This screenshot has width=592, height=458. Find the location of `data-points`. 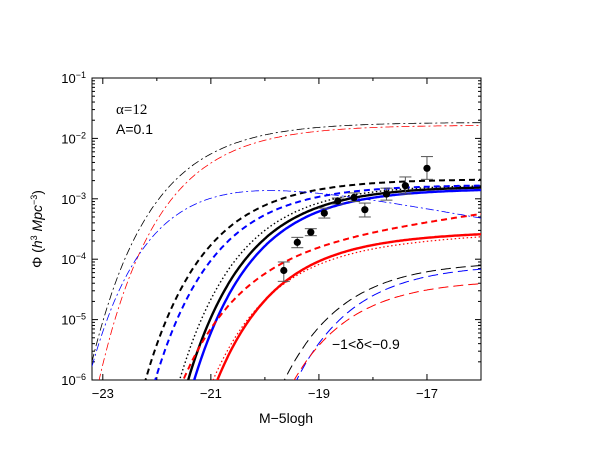

data-points is located at coordinates (355, 219).